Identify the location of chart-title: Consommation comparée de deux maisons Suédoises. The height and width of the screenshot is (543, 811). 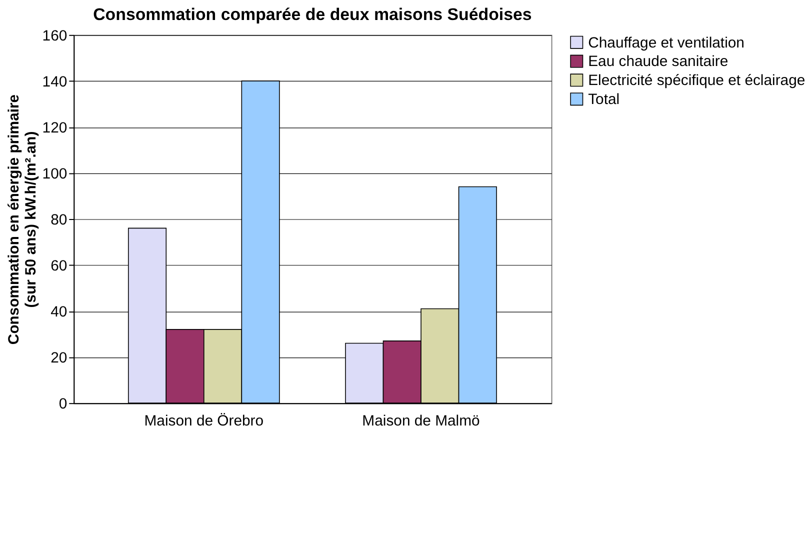
(312, 14).